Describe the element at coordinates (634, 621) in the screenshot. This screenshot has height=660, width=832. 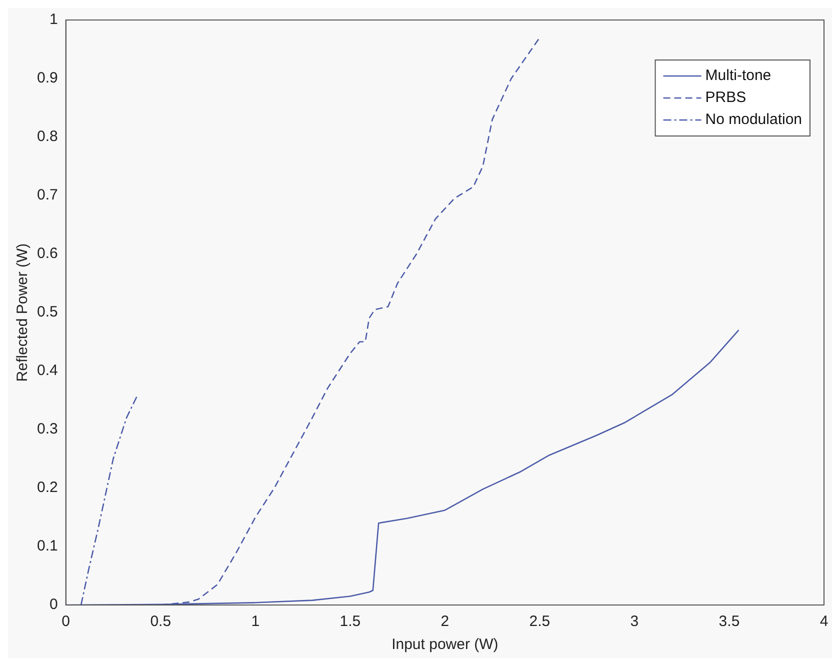
I see `x-tick-label: 3` at that location.